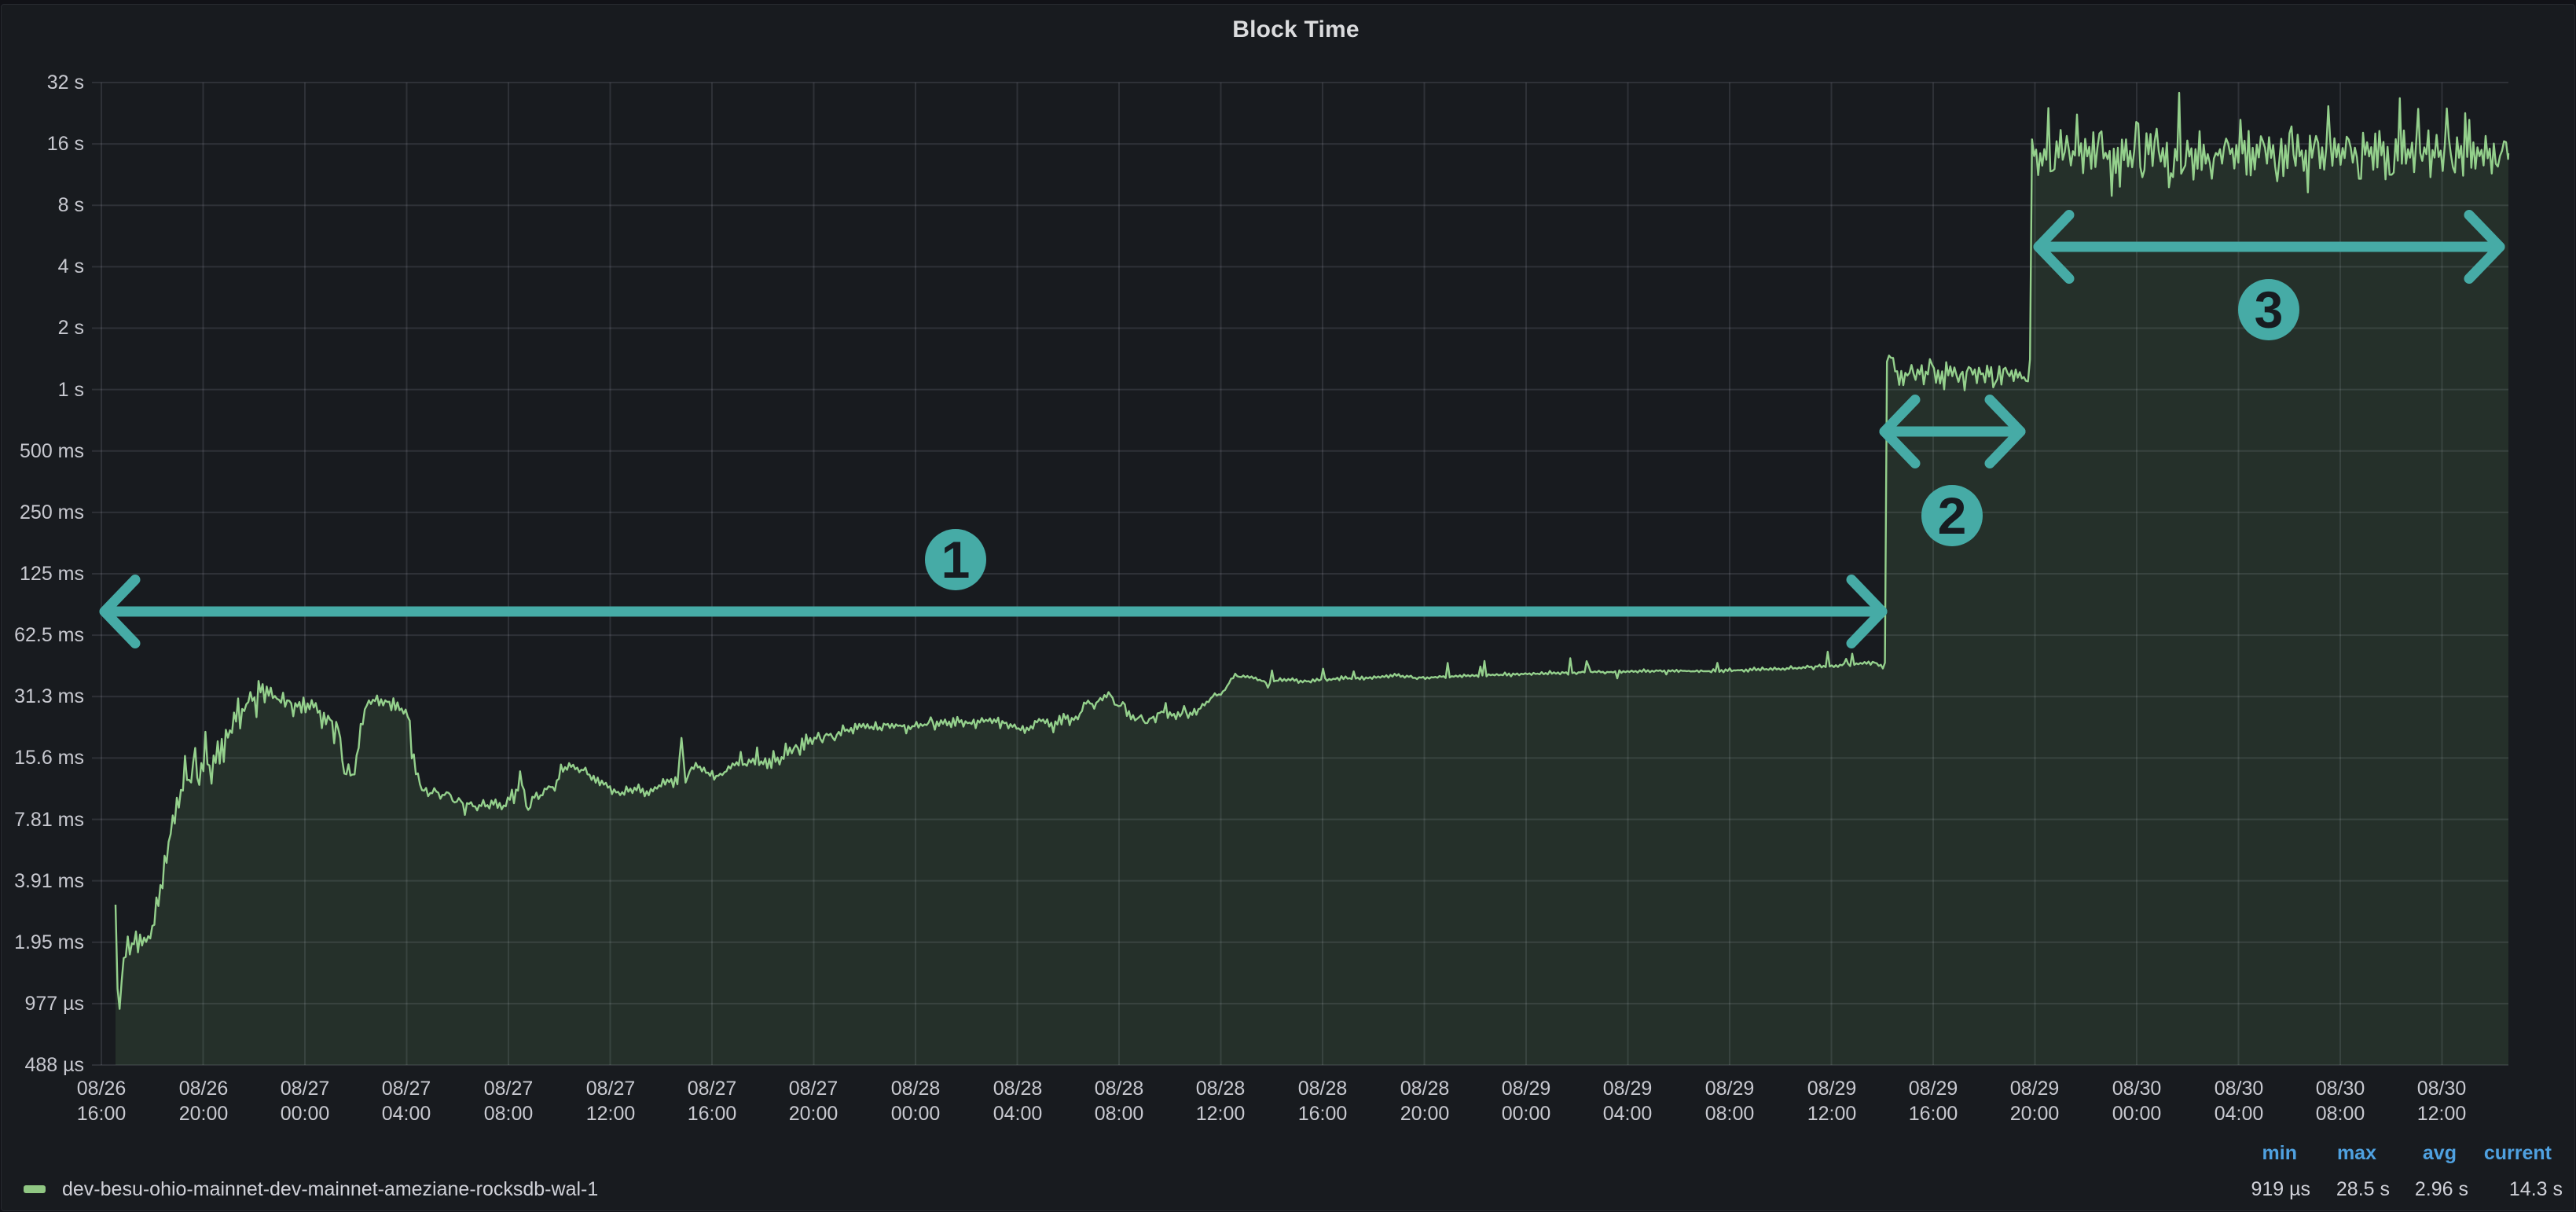 The width and height of the screenshot is (2576, 1212). Describe the element at coordinates (956, 560) in the screenshot. I see `svg-text: 1` at that location.